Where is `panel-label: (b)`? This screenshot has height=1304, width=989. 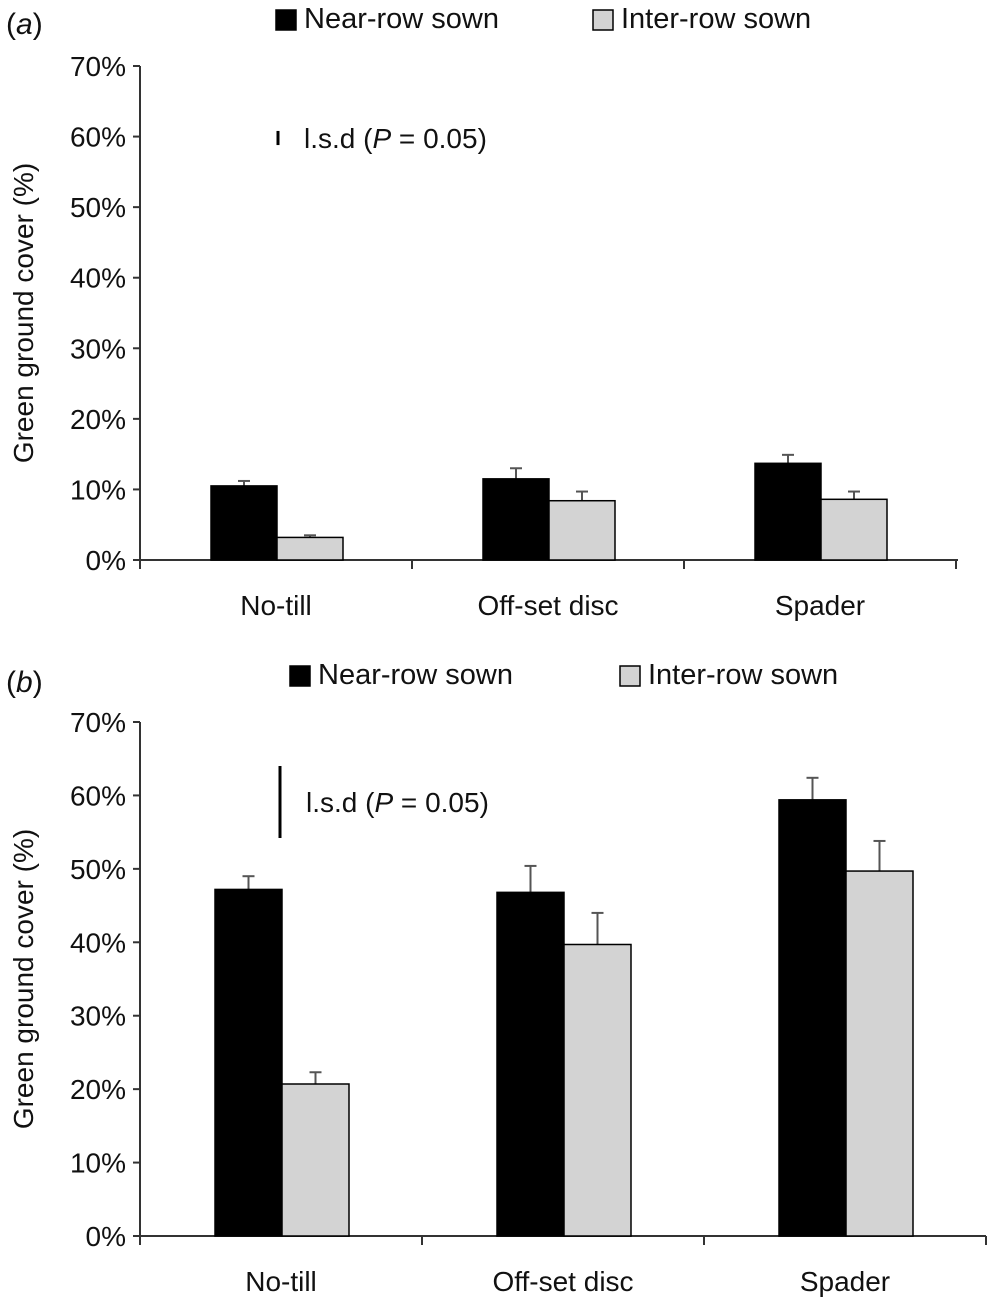
panel-label: (b) is located at coordinates (24, 682).